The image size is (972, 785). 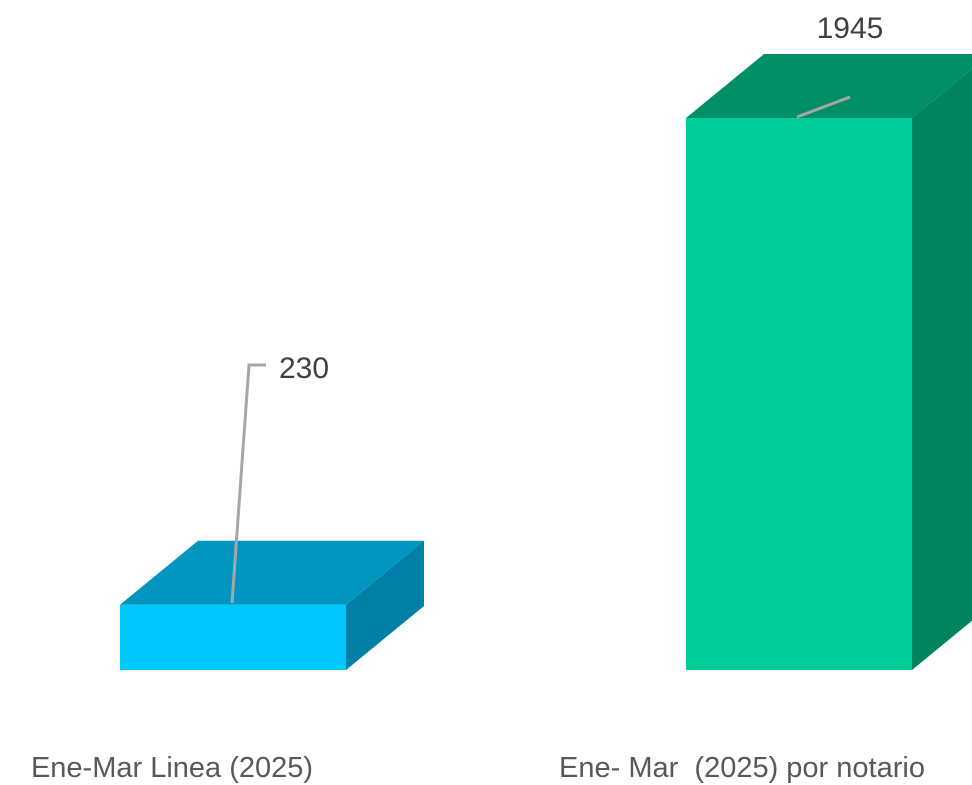 I want to click on bar-1-front, so click(x=233, y=637).